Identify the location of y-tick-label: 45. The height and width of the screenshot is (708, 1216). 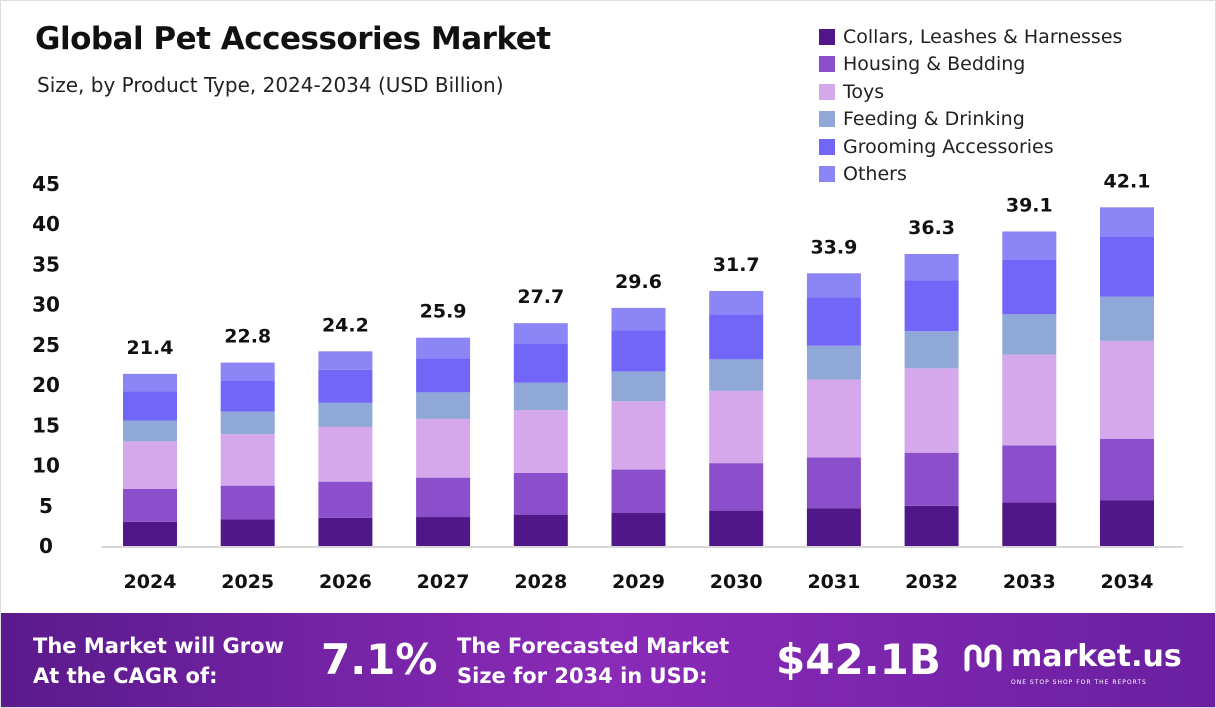
(46, 184).